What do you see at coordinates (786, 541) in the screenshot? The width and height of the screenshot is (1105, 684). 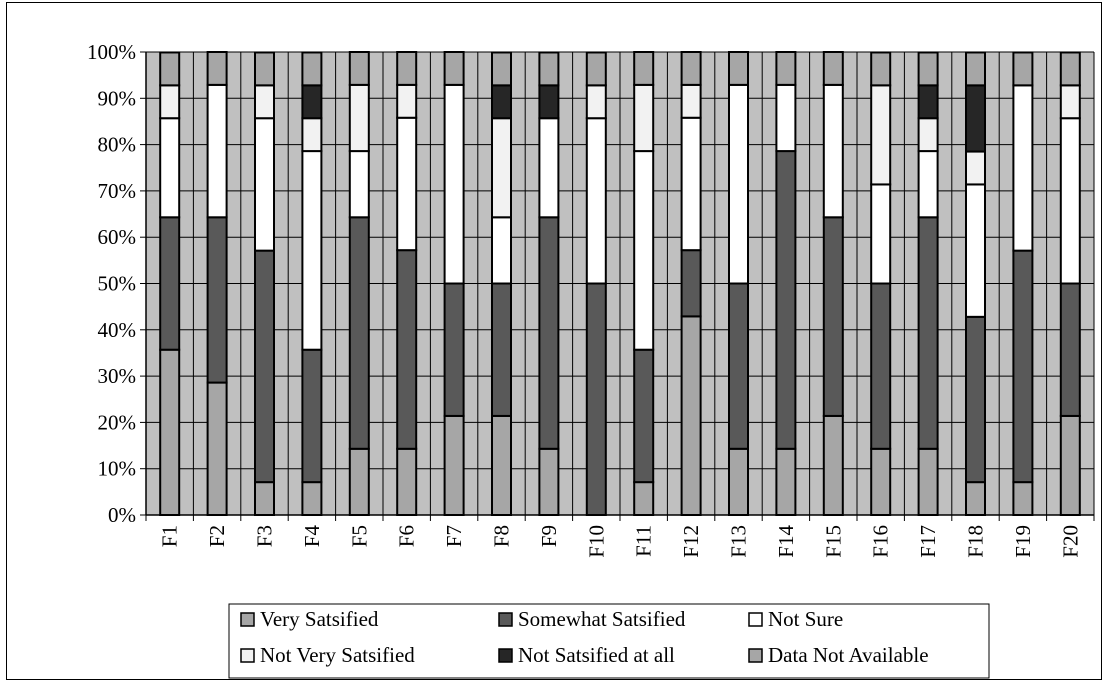 I see `x-tick-label-f14: F14` at bounding box center [786, 541].